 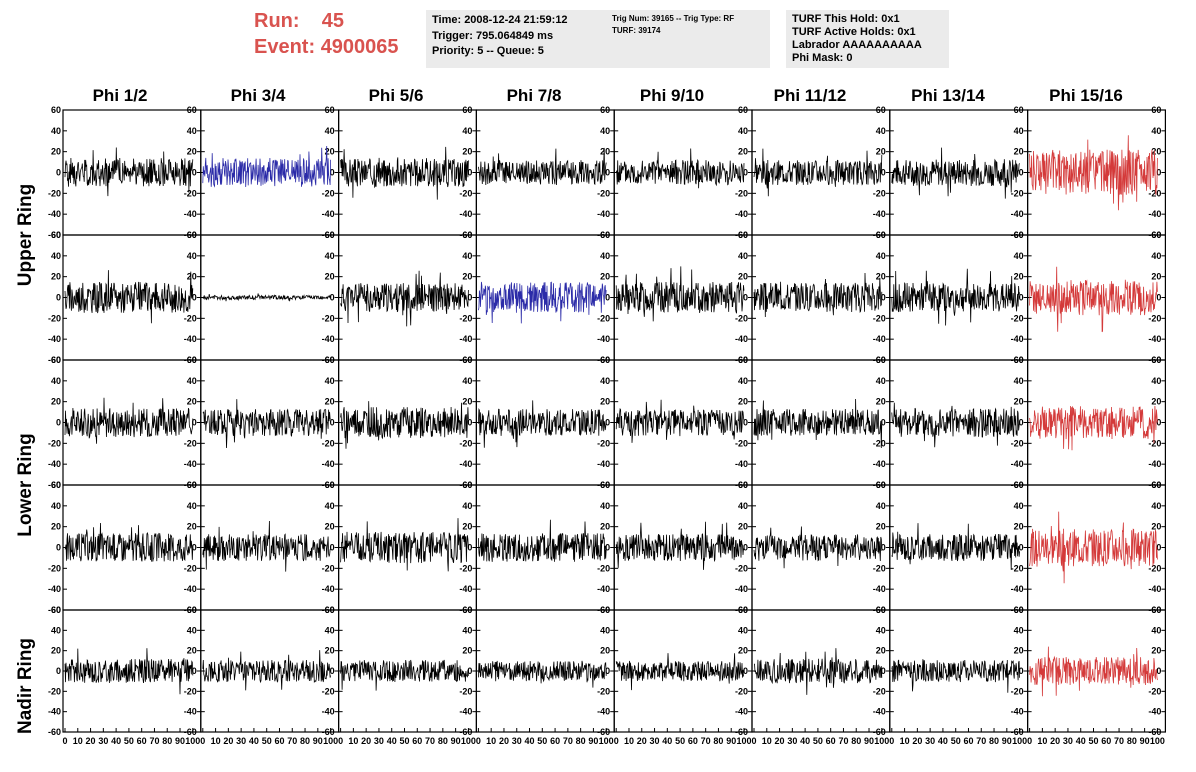 What do you see at coordinates (56, 360) in the screenshot?
I see `y-tick-label: 60` at bounding box center [56, 360].